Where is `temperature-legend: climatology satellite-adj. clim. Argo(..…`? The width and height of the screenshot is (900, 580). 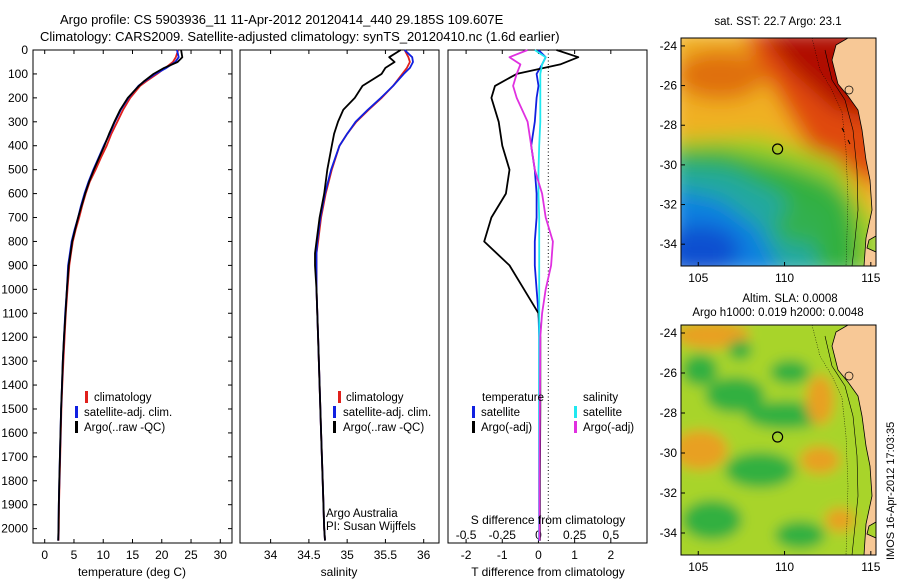 temperature-legend: climatology satellite-adj. clim. Argo(..… is located at coordinates (123, 412).